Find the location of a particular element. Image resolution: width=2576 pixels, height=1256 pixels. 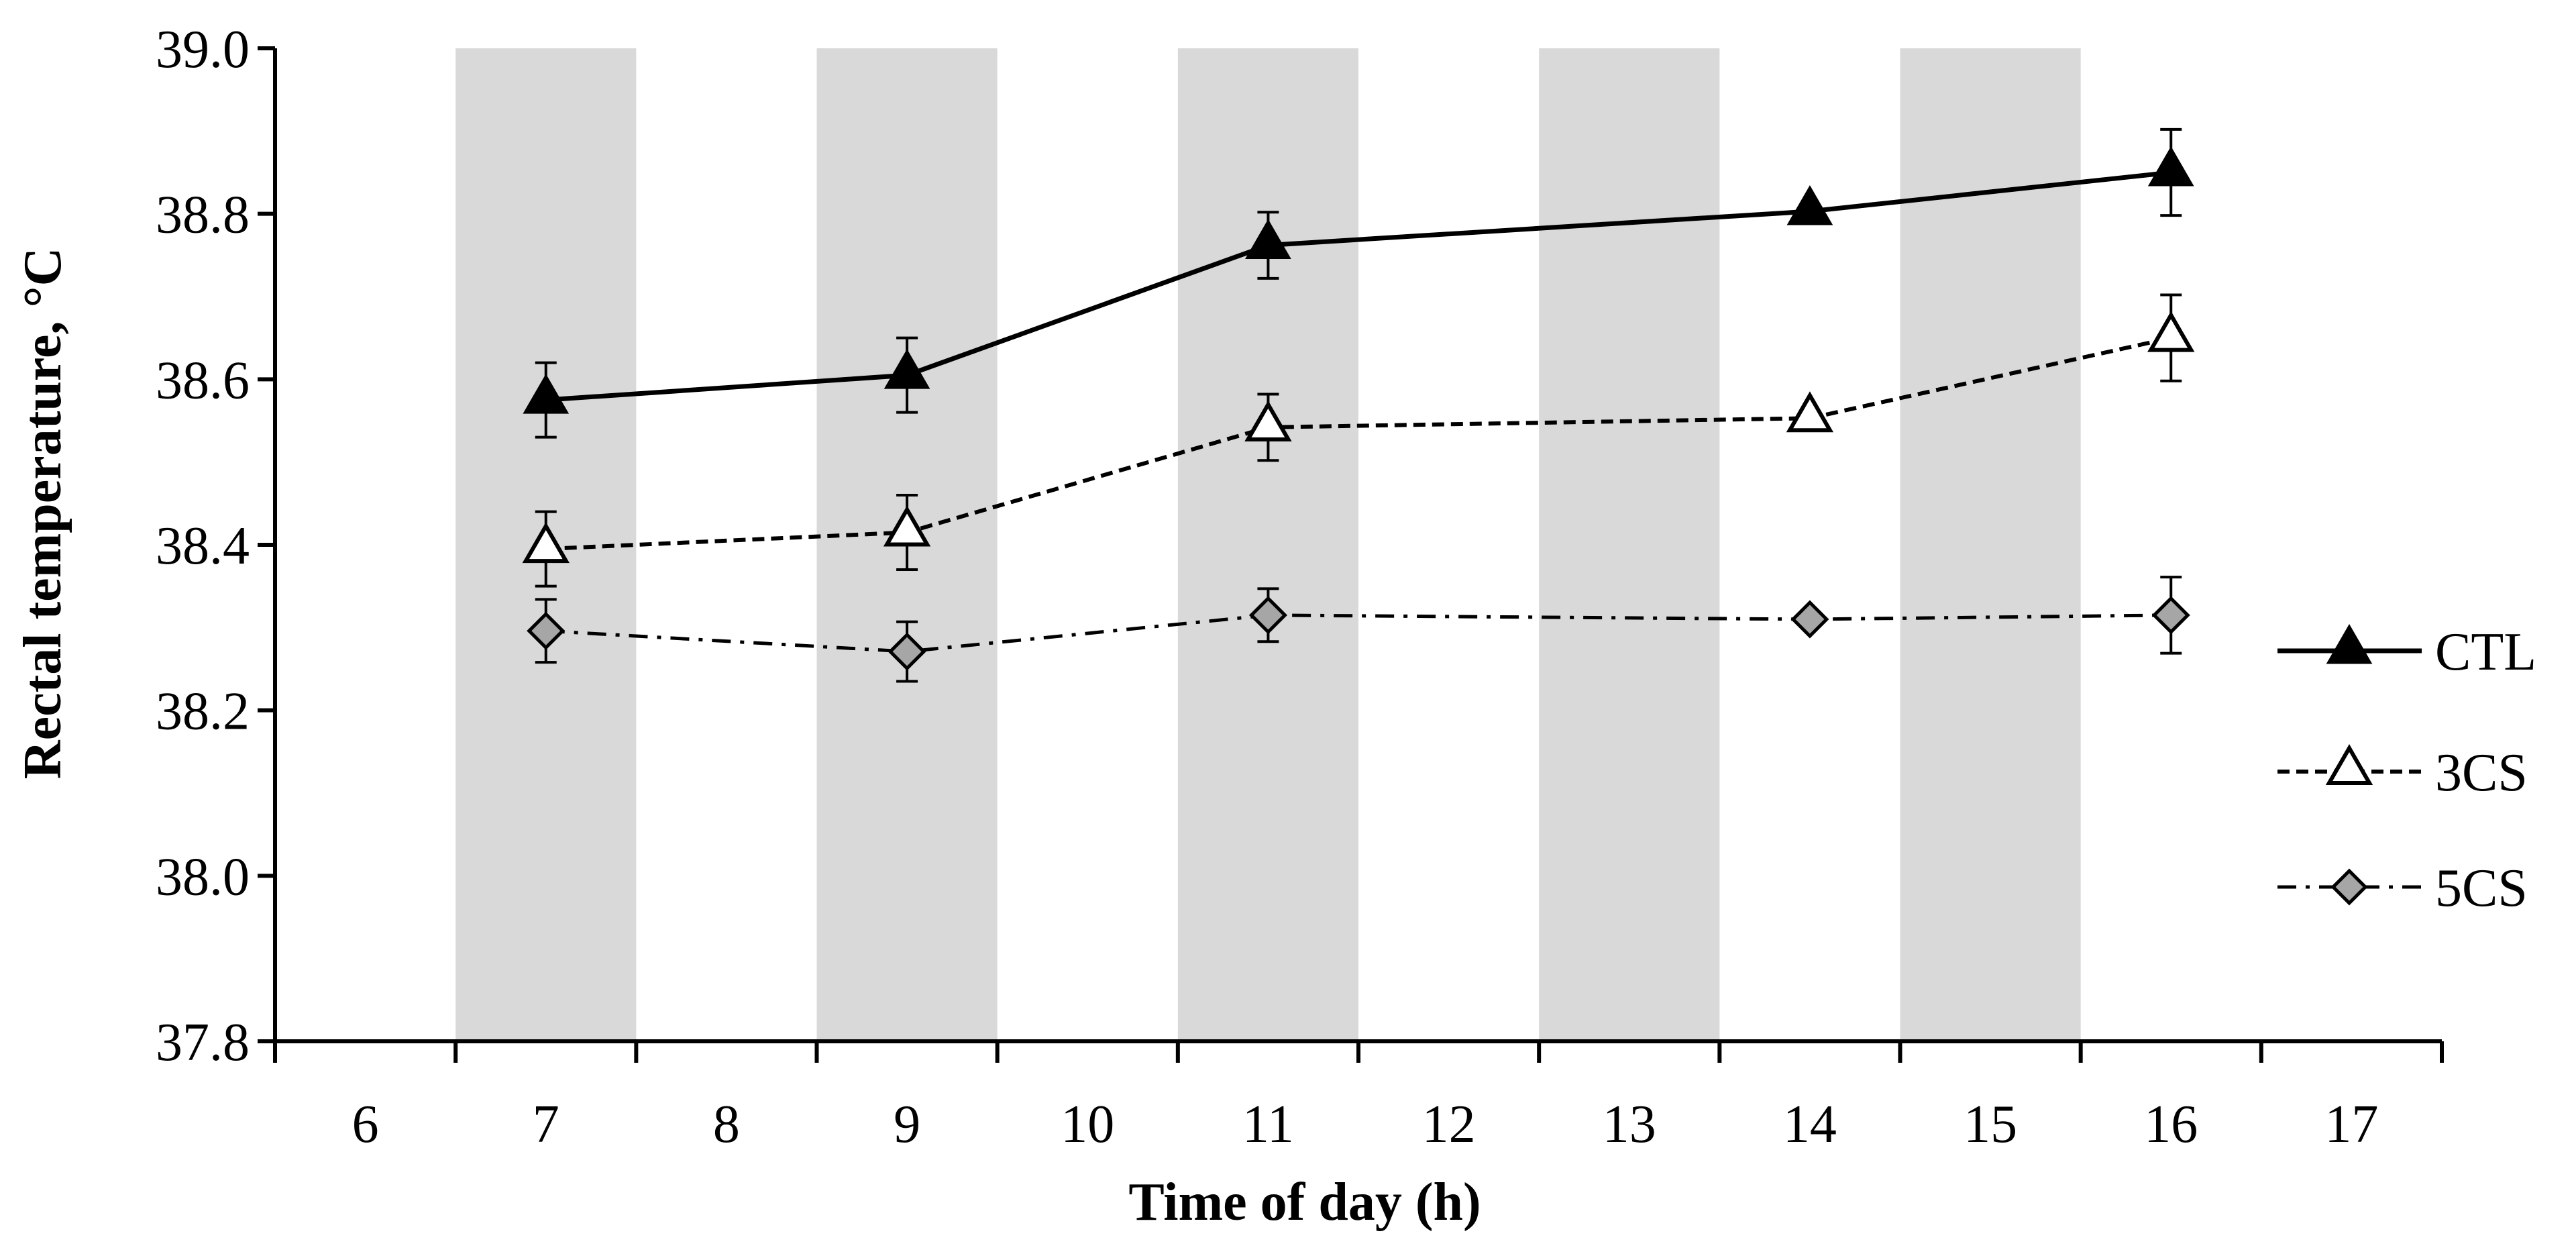

legend-label-5cs: 5CS is located at coordinates (2481, 888).